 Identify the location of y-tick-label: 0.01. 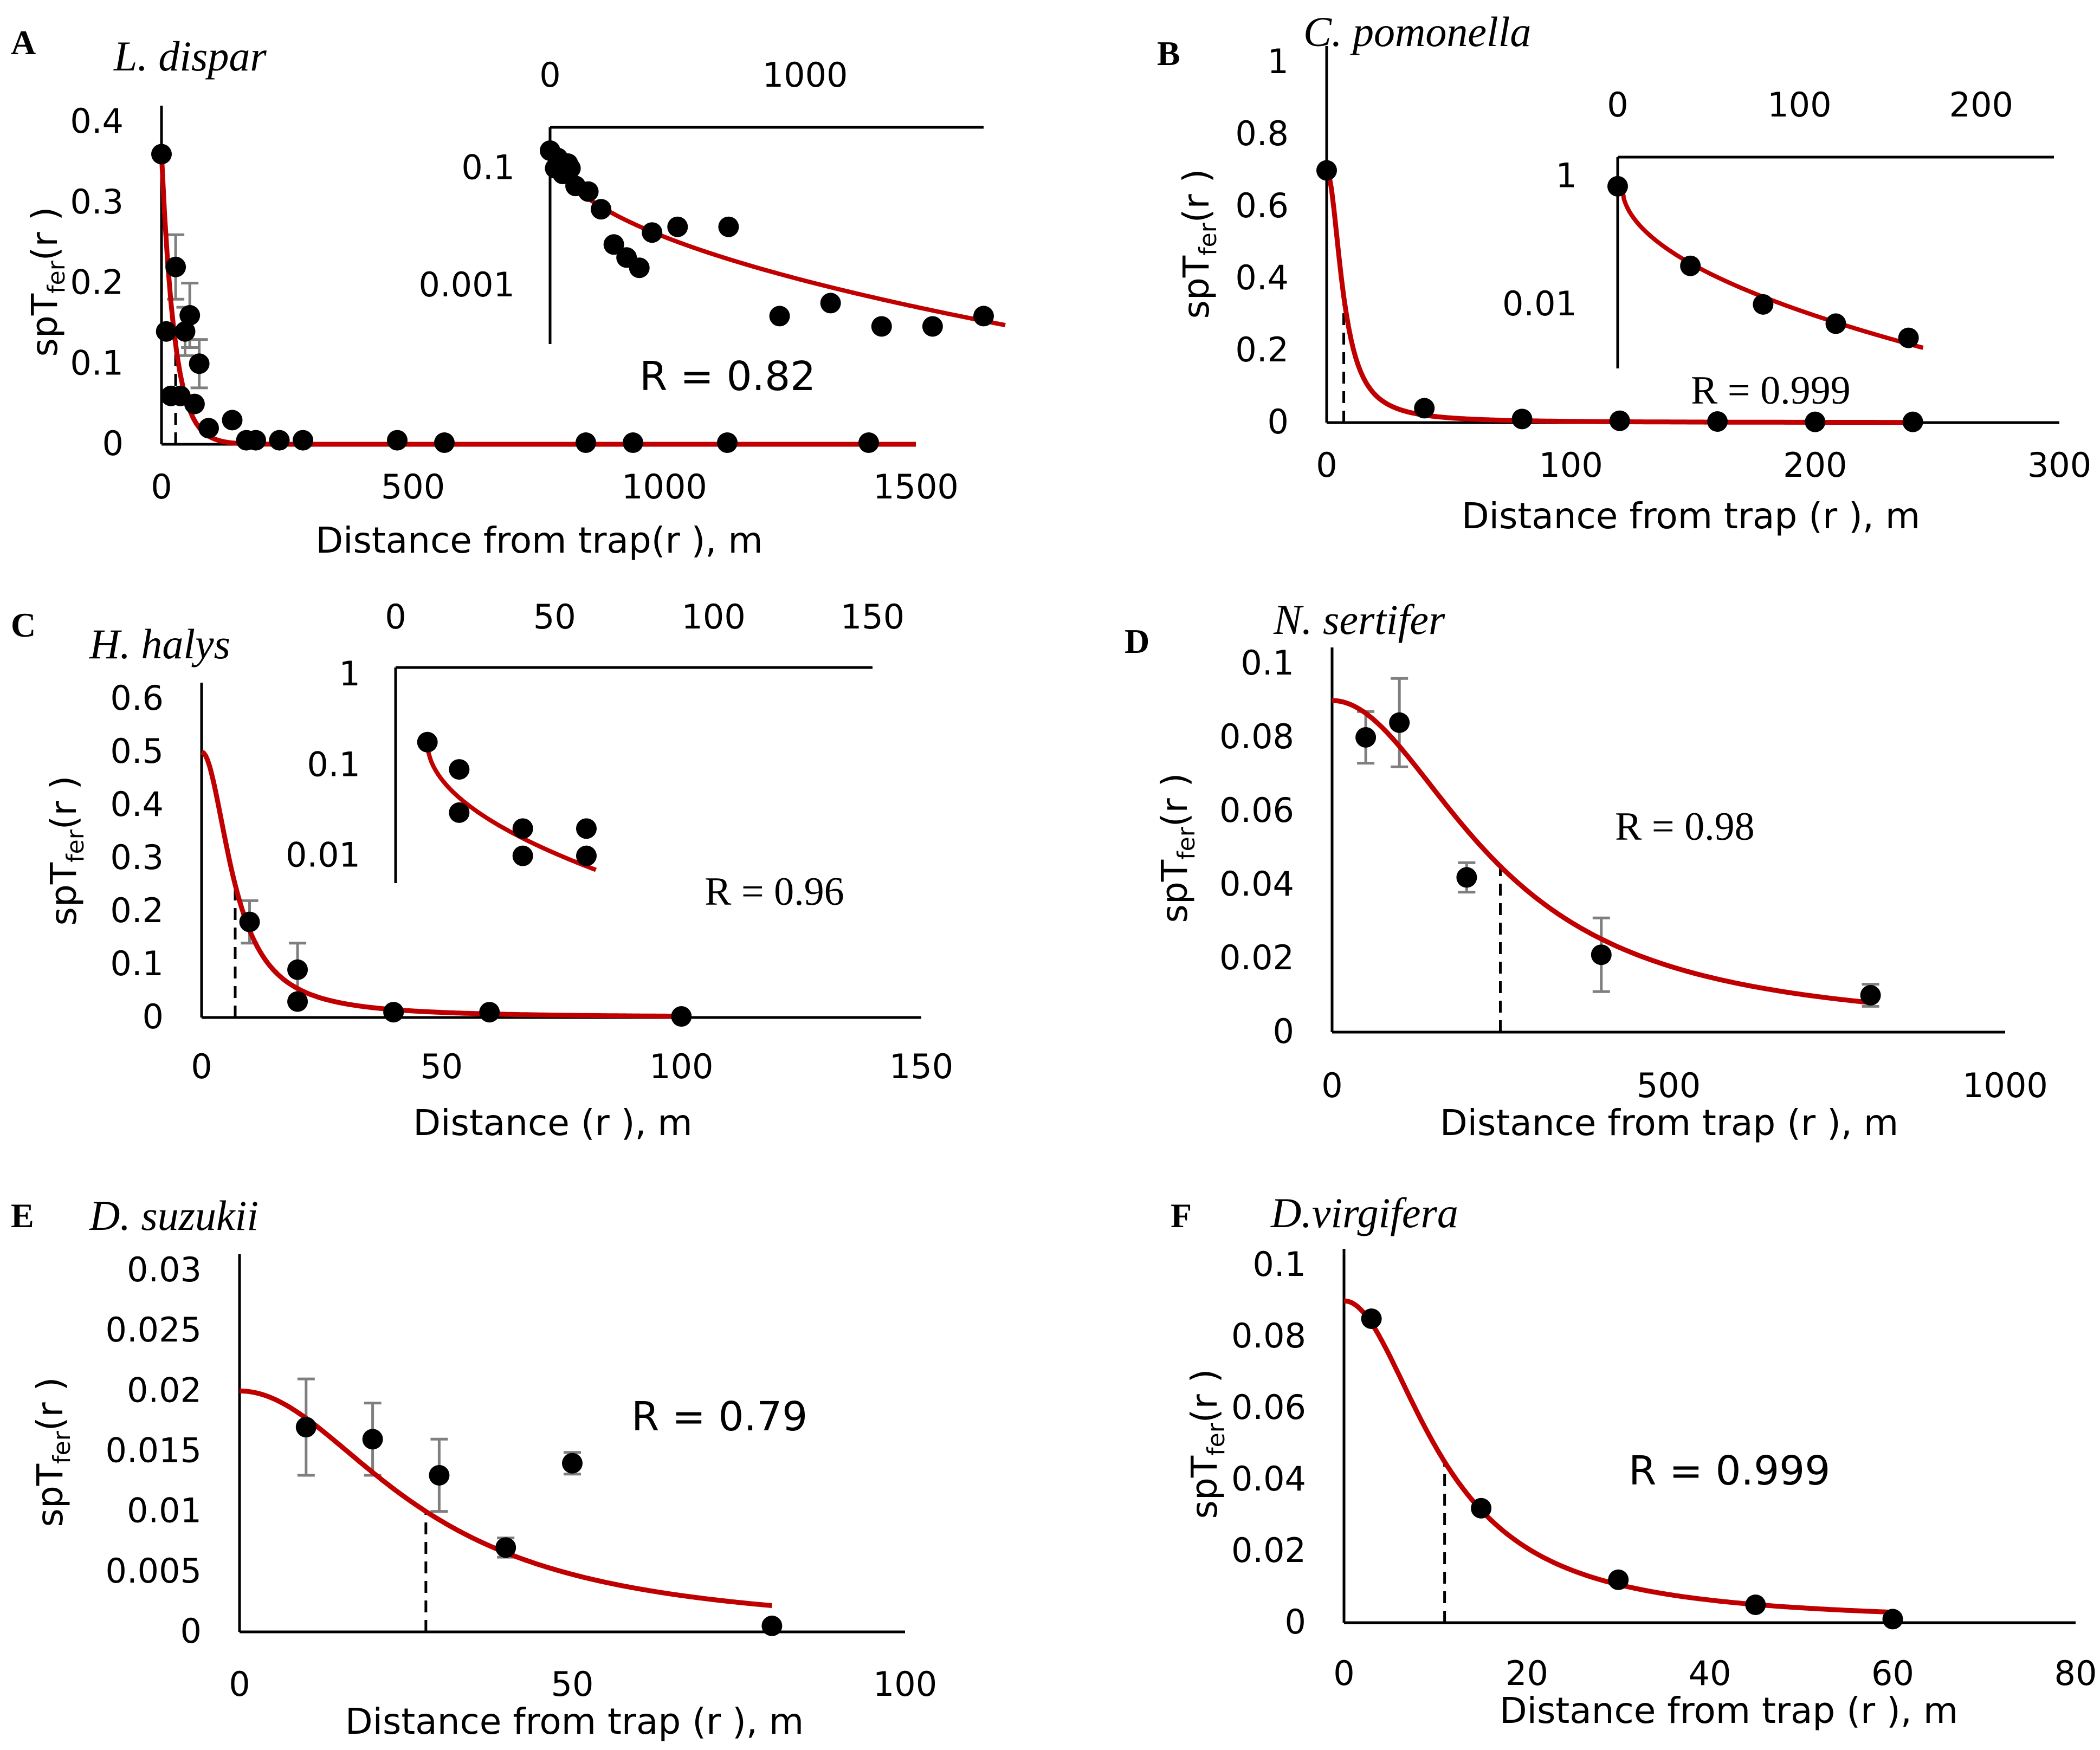
(165, 1511).